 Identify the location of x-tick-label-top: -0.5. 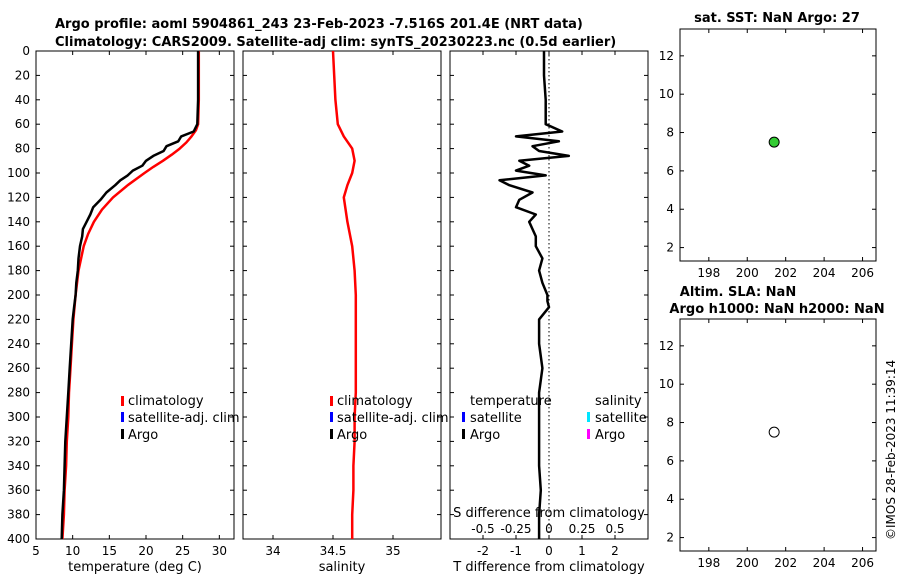
(482, 529).